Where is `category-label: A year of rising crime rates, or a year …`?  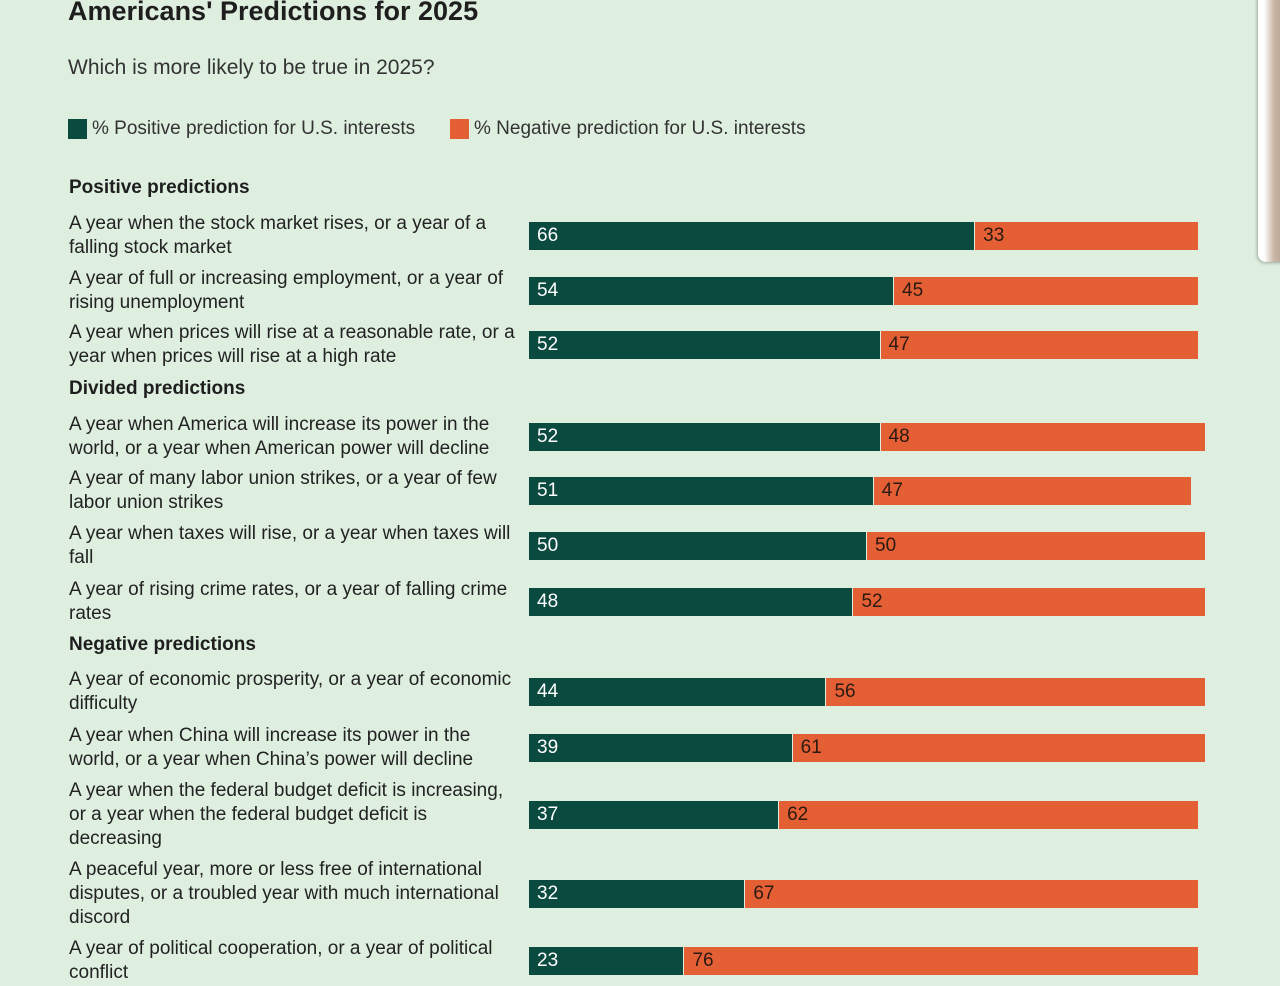 category-label: A year of rising crime rates, or a year … is located at coordinates (288, 601).